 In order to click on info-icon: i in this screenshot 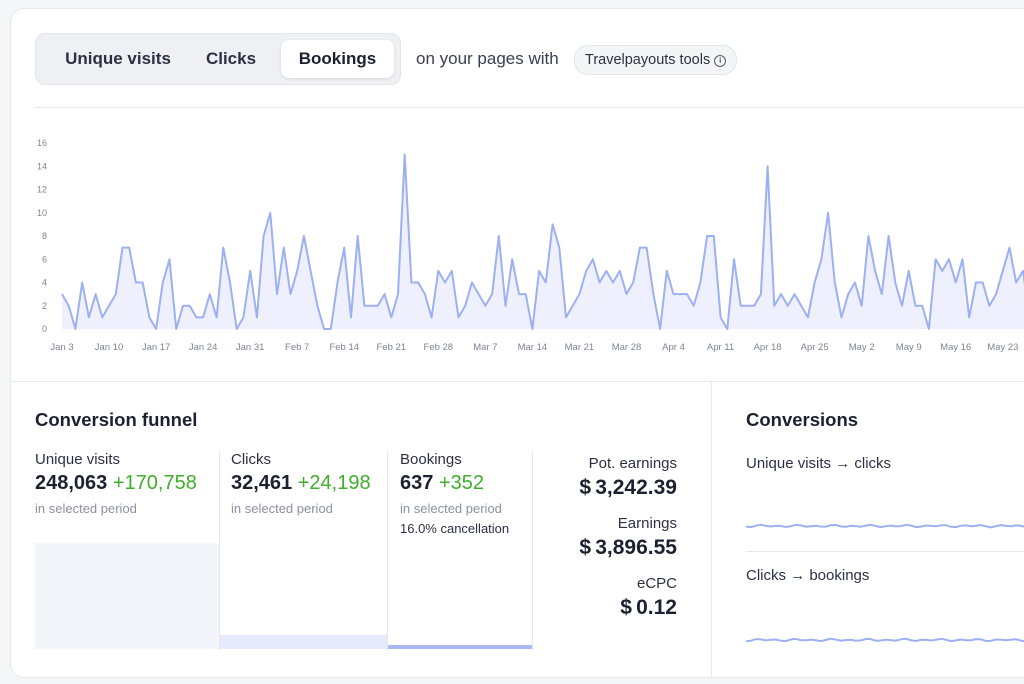, I will do `click(720, 61)`.